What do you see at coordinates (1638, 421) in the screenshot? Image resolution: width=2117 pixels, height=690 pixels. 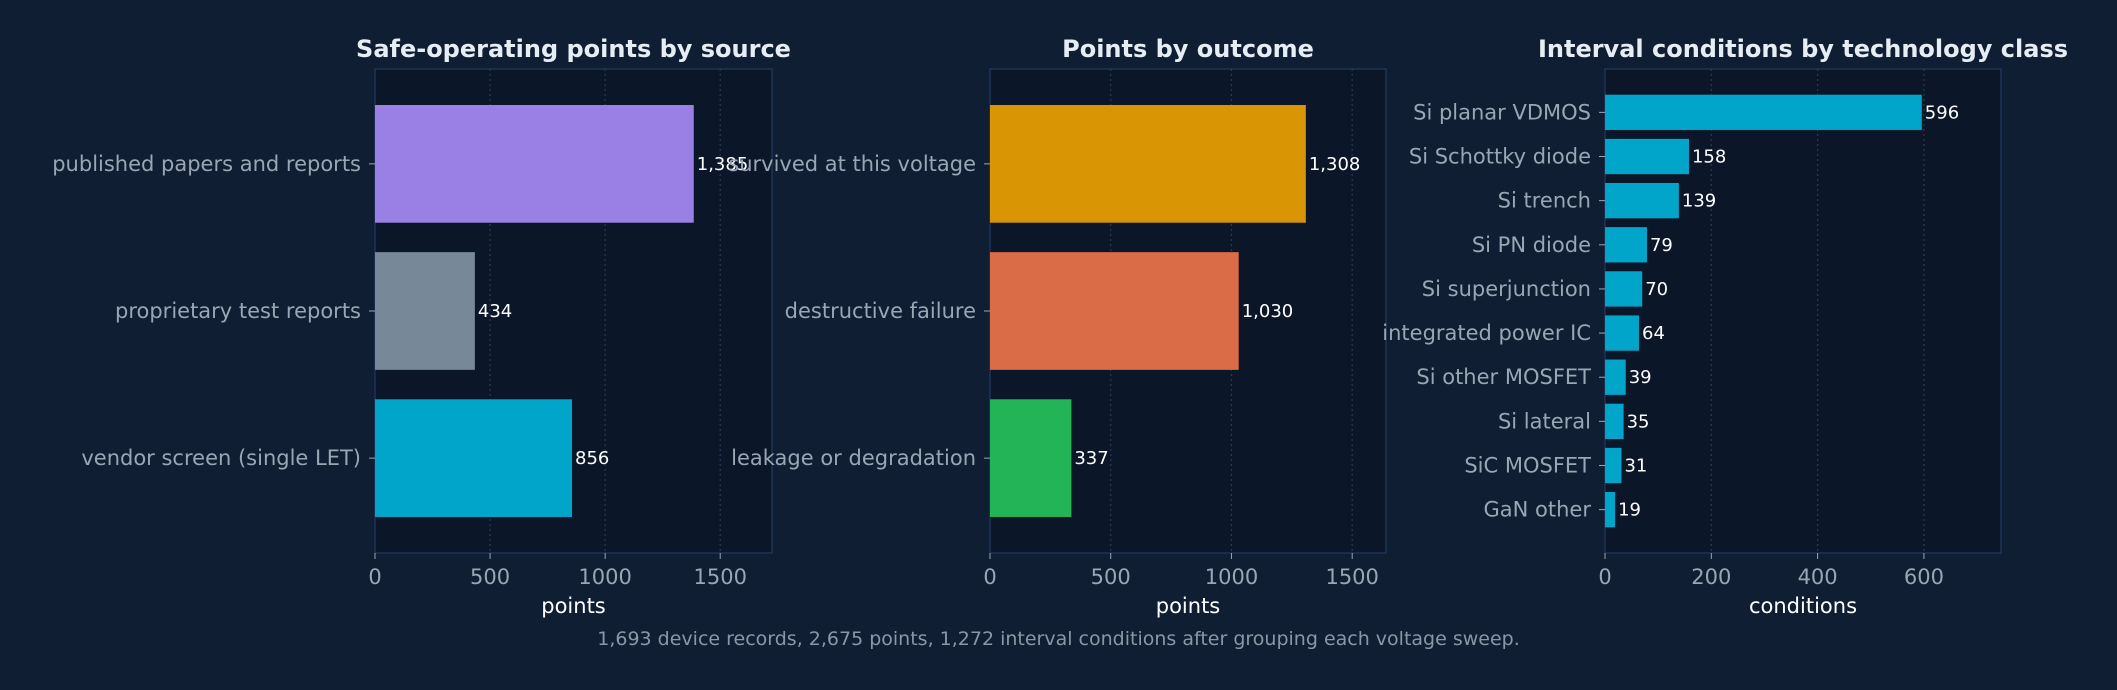 I see `data-label: 35` at bounding box center [1638, 421].